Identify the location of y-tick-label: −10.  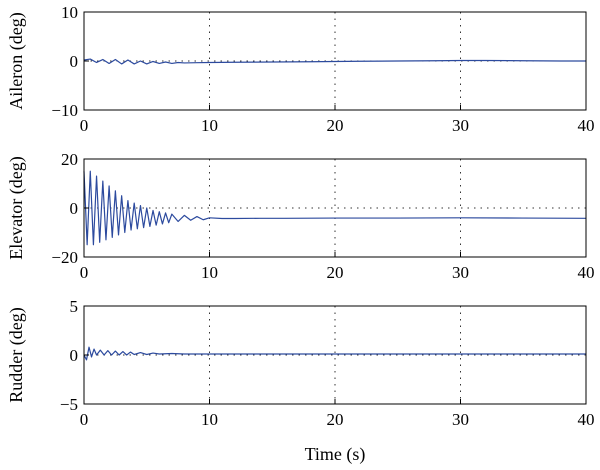
(64, 110).